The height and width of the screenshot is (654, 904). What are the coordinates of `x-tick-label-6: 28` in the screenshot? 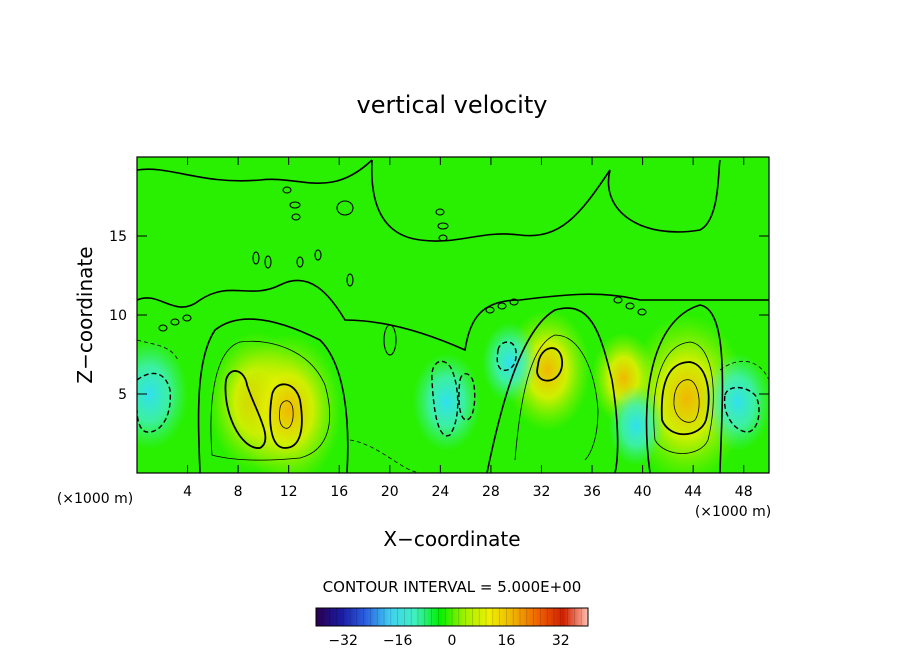 It's located at (491, 492).